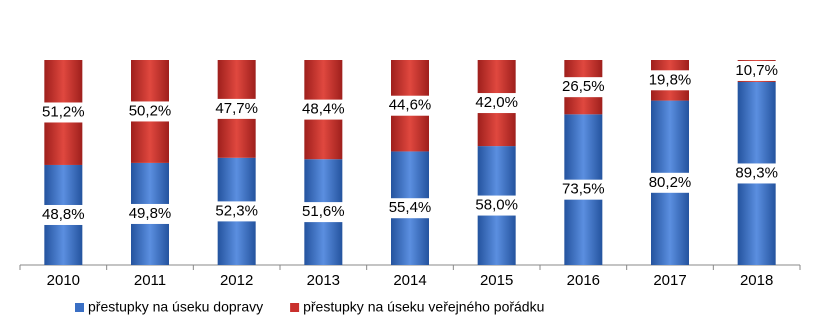 This screenshot has width=821, height=330. Describe the element at coordinates (756, 280) in the screenshot. I see `x-tick-label: 2018` at that location.